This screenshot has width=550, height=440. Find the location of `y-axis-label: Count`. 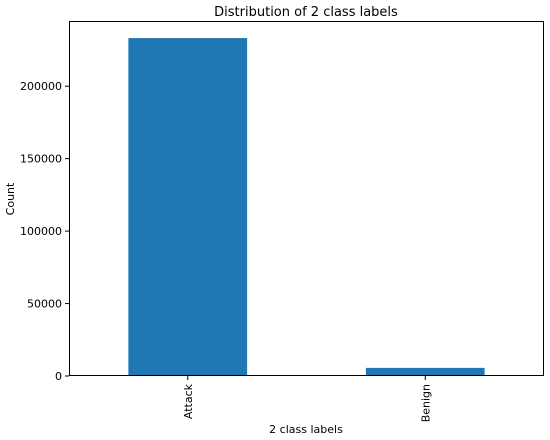

y-axis-label: Count is located at coordinates (10, 198).